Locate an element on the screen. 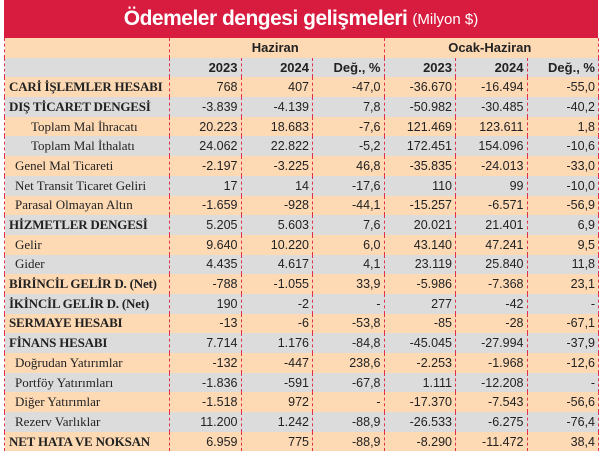  table-cell: 4.435 is located at coordinates (205, 264).